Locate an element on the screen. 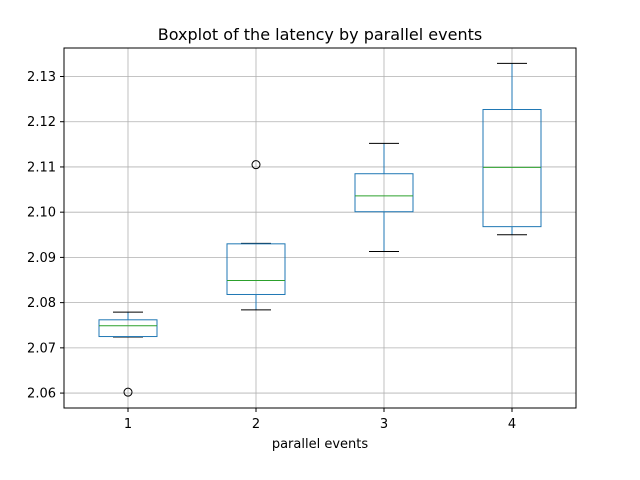 The image size is (640, 480). y-tick-label: 2.09 is located at coordinates (41, 258).